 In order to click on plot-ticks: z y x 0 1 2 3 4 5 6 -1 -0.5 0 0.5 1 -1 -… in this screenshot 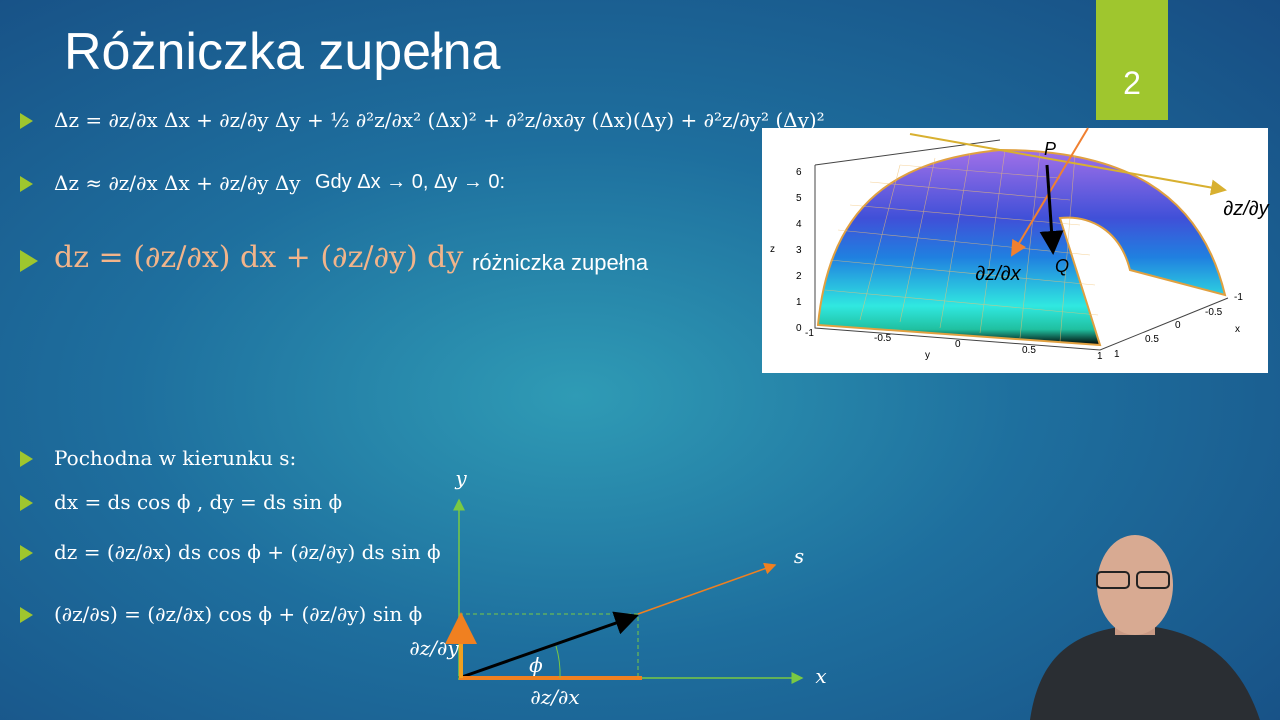, I will do `click(1006, 264)`.